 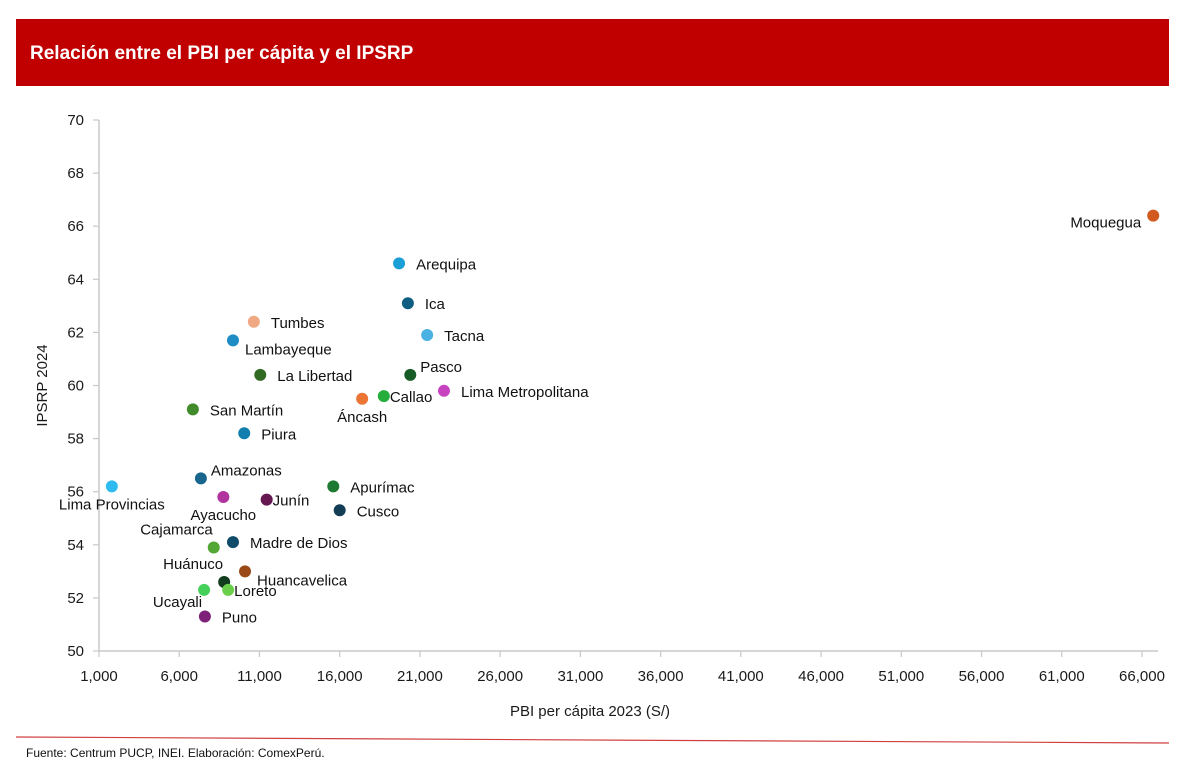 I want to click on point-label: Lima Metropolitana, so click(x=525, y=392).